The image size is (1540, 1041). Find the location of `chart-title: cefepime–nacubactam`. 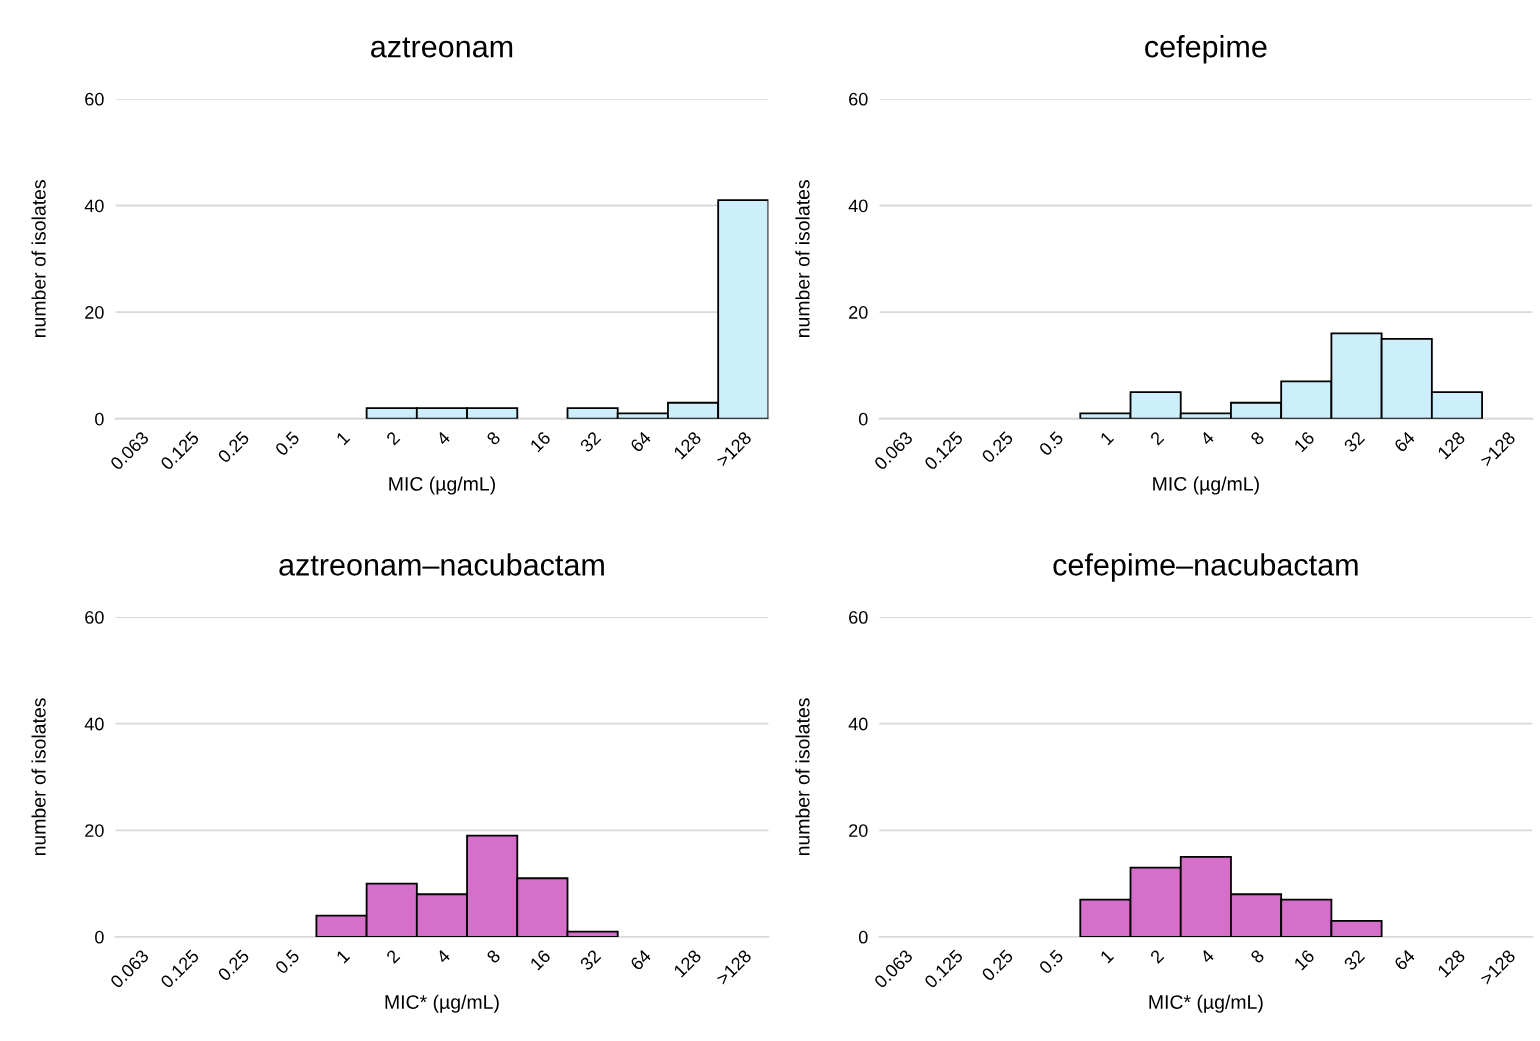

chart-title: cefepime–nacubactam is located at coordinates (1205, 567).